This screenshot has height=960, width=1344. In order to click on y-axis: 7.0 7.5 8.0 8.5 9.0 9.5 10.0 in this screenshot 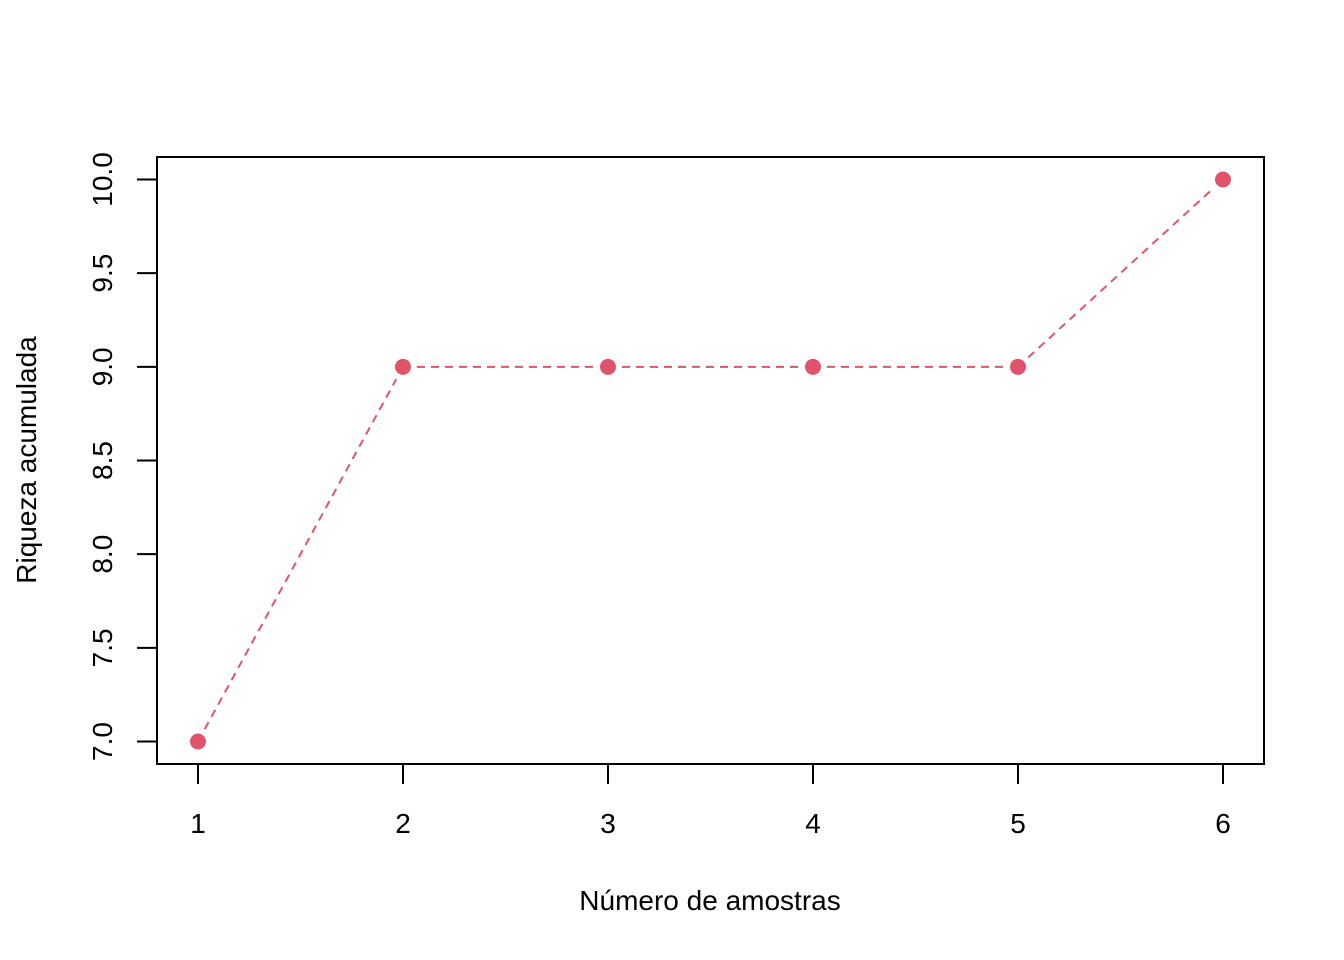, I will do `click(122, 456)`.